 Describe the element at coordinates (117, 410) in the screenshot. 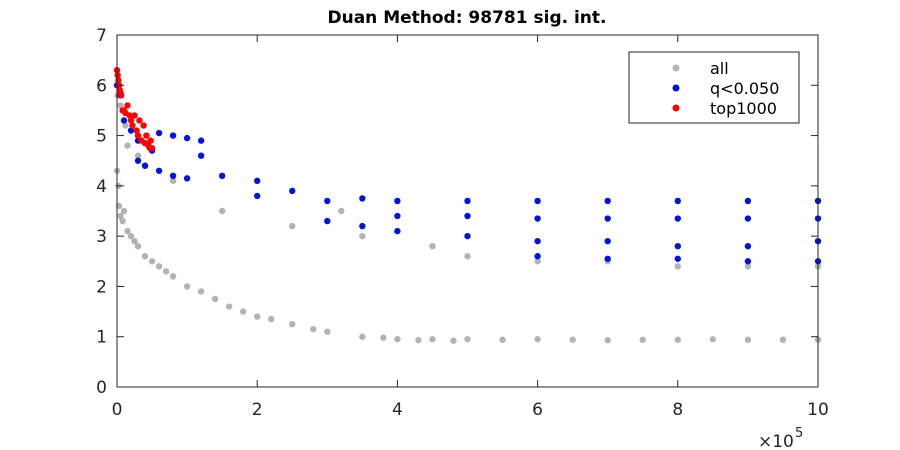

I see `x-tick-label-0: 0` at that location.